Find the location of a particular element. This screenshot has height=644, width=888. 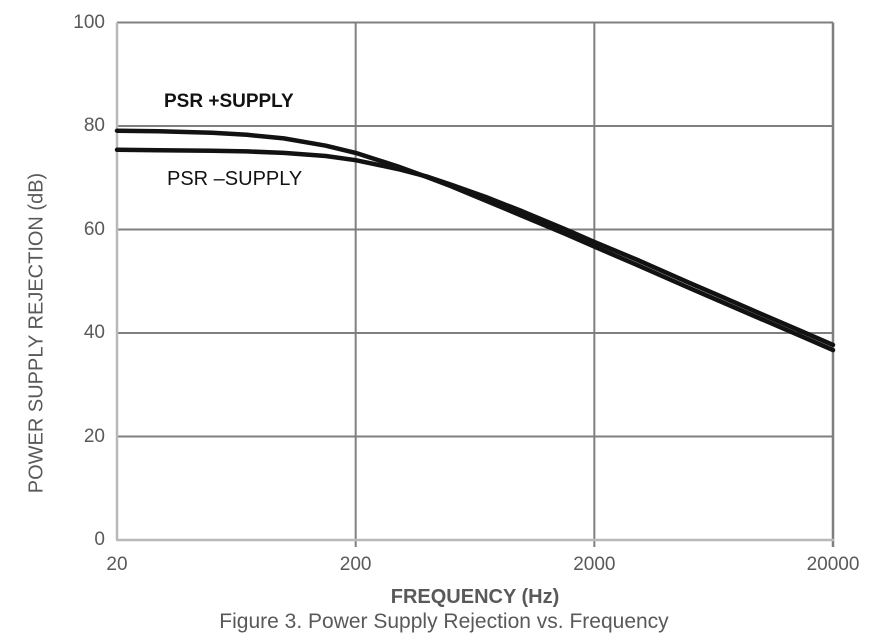

y-tick-label-60: 60 is located at coordinates (94, 229).